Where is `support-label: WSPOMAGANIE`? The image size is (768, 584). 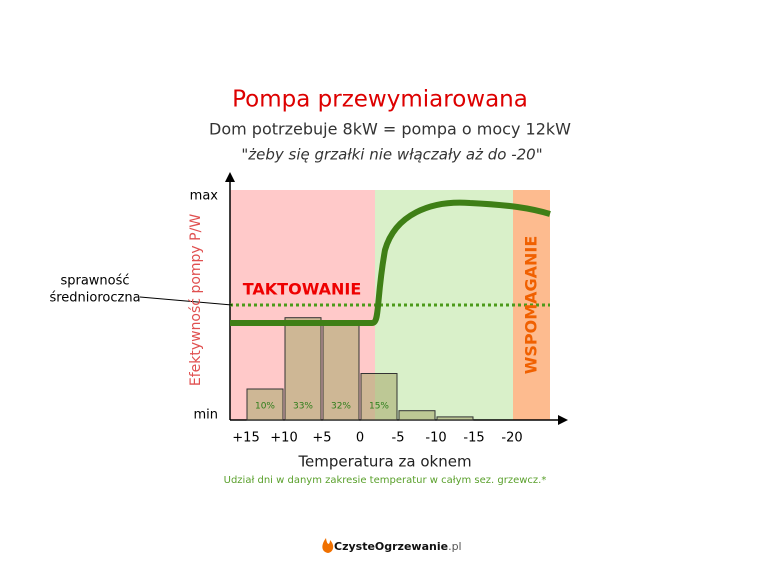
support-label: WSPOMAGANIE is located at coordinates (531, 305).